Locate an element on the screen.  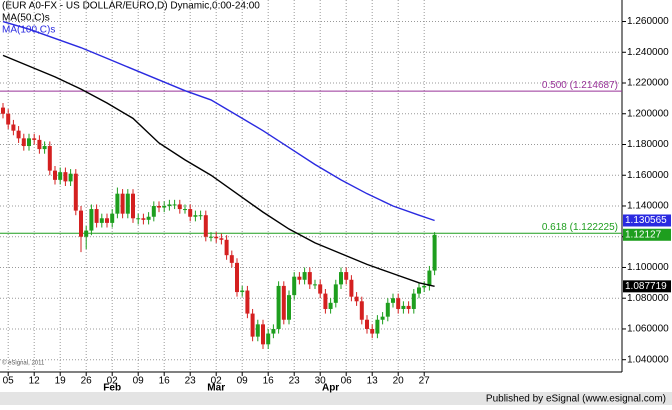
month-label: Apr is located at coordinates (330, 388).